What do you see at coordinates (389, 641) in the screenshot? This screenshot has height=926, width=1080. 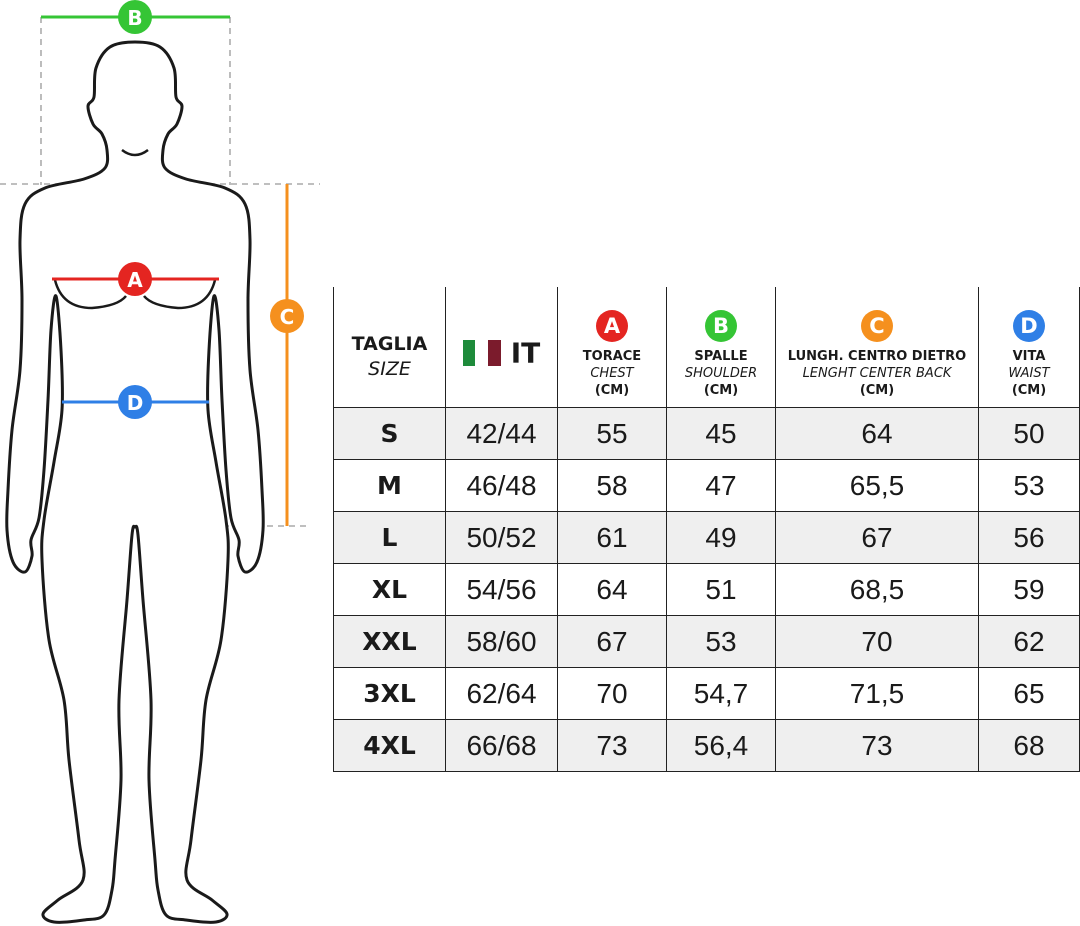 I see `size-cell: XXL` at bounding box center [389, 641].